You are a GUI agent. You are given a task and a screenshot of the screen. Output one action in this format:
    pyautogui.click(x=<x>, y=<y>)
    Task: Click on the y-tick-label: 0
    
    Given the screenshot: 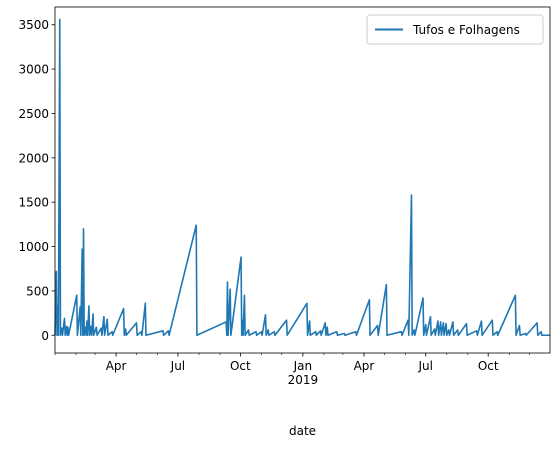 What is the action you would take?
    pyautogui.click(x=45, y=336)
    